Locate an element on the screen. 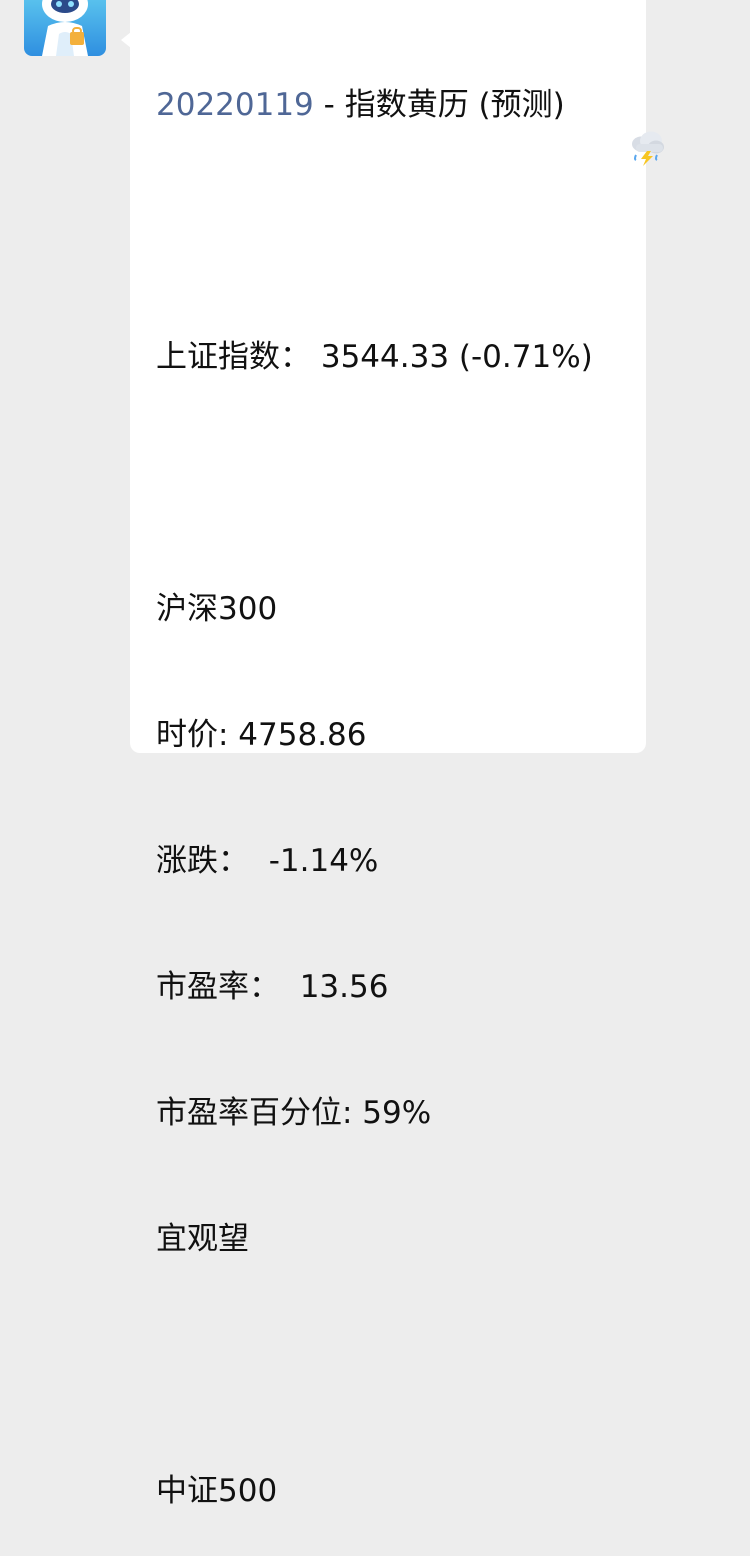 This screenshot has height=1556, width=750. message-line-csi300-heading: 沪深300 is located at coordinates (217, 609).